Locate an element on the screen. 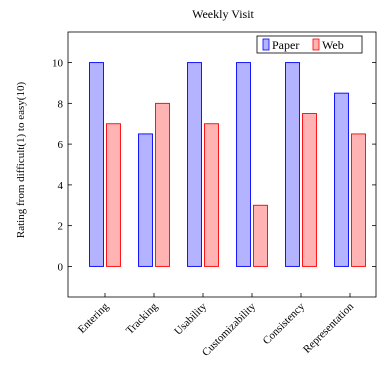 The image size is (378, 370). legend-box is located at coordinates (309, 44).